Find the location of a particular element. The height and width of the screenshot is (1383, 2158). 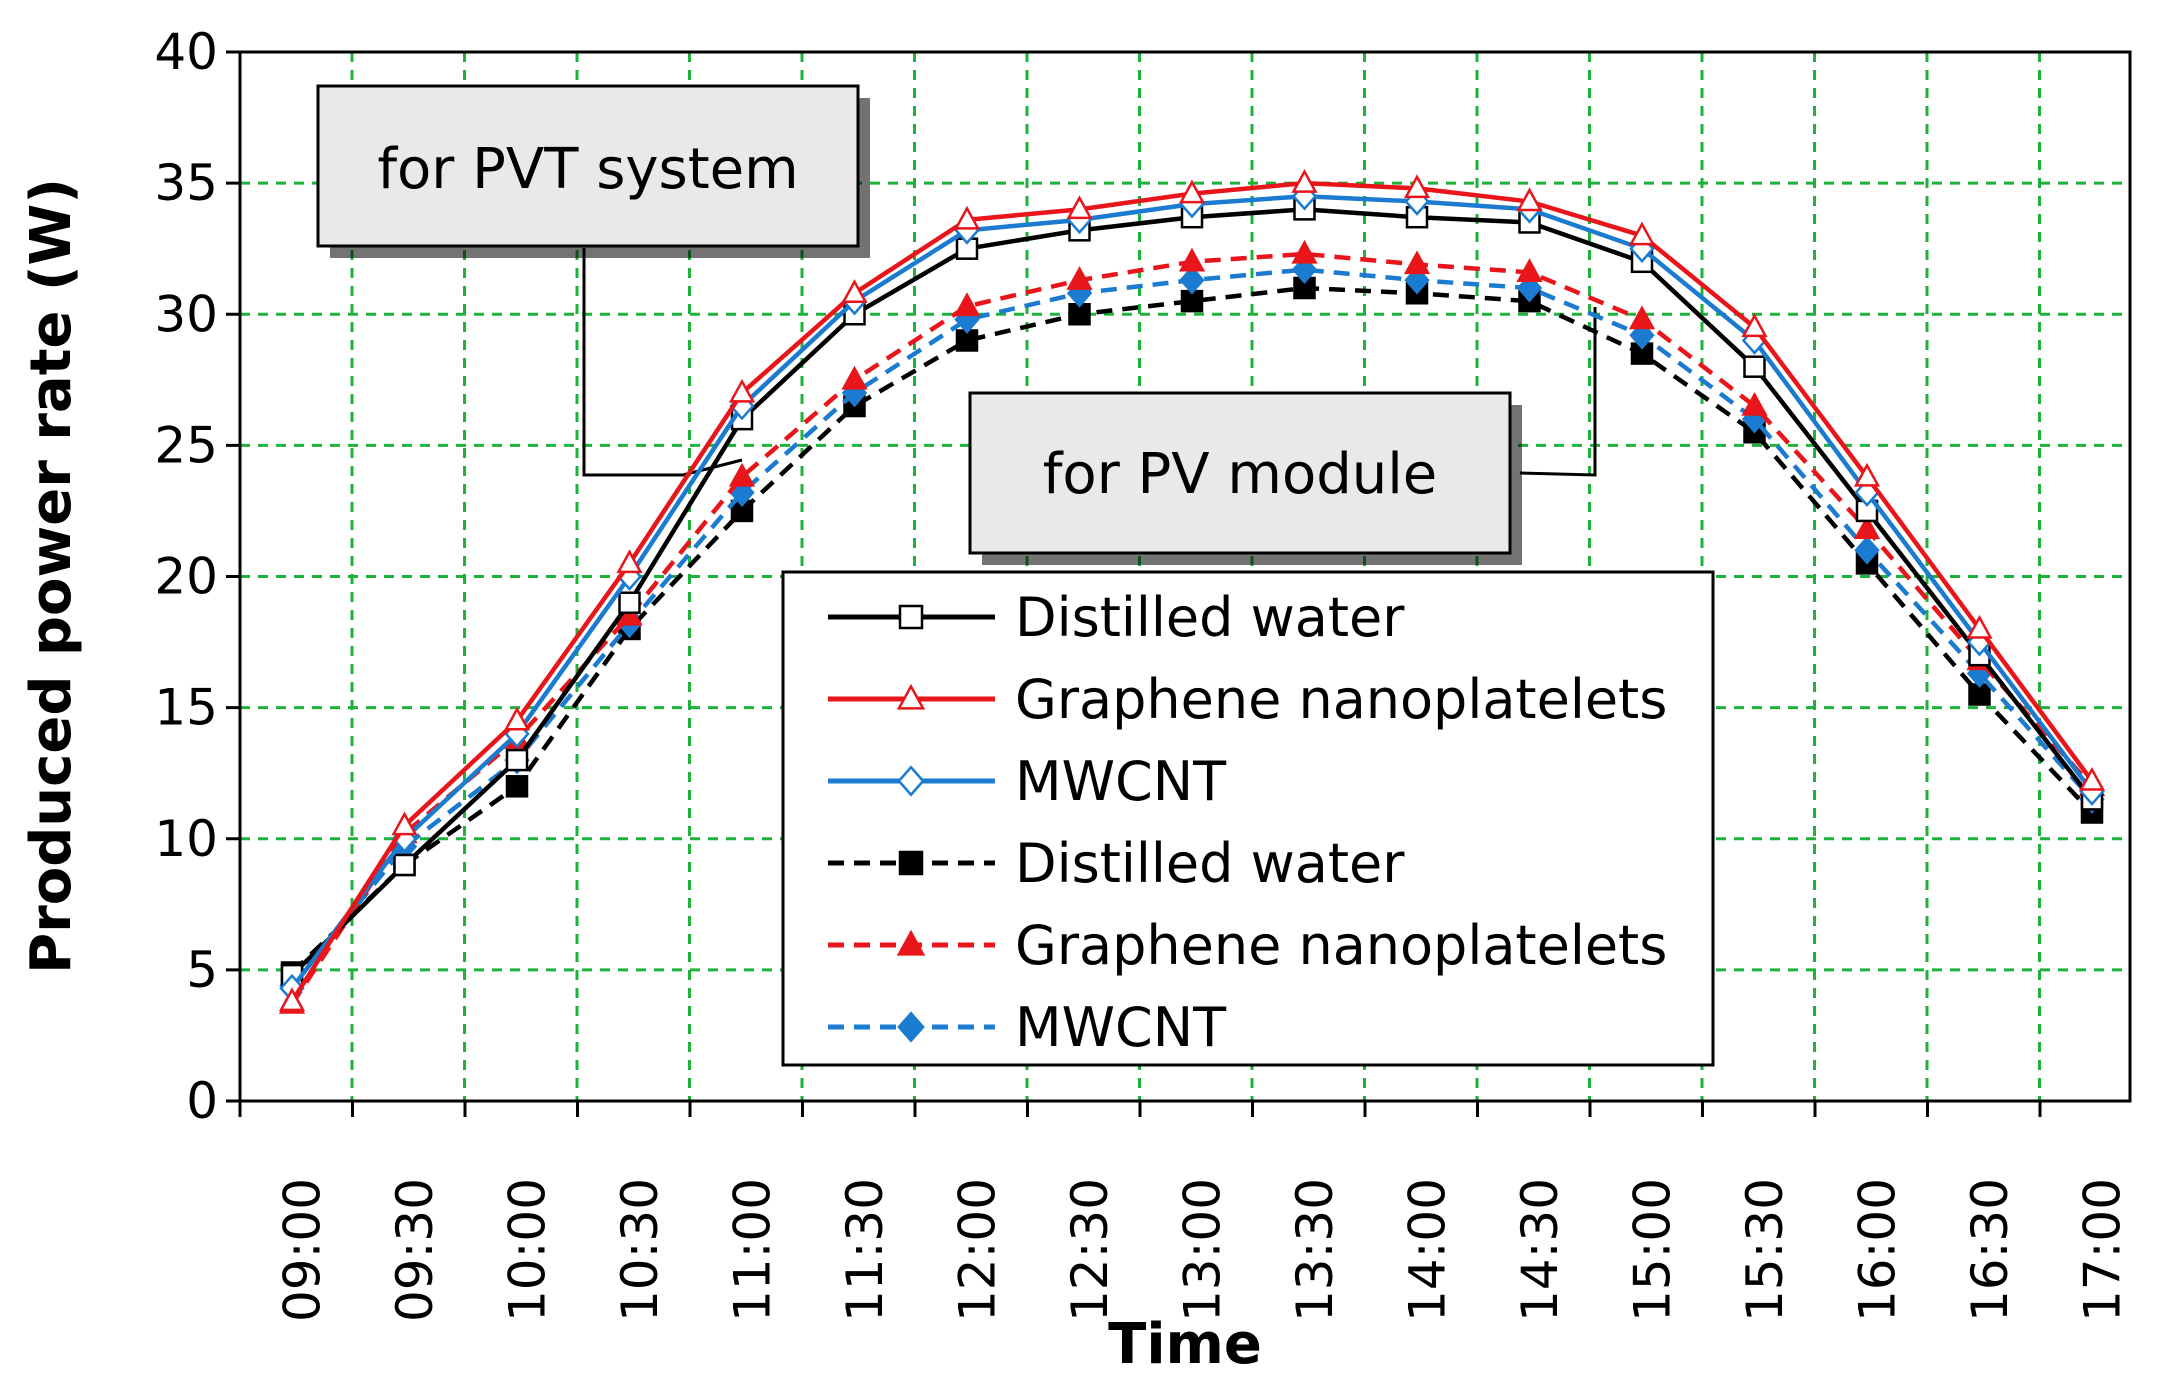

y-tick-label: 20 is located at coordinates (186, 577).